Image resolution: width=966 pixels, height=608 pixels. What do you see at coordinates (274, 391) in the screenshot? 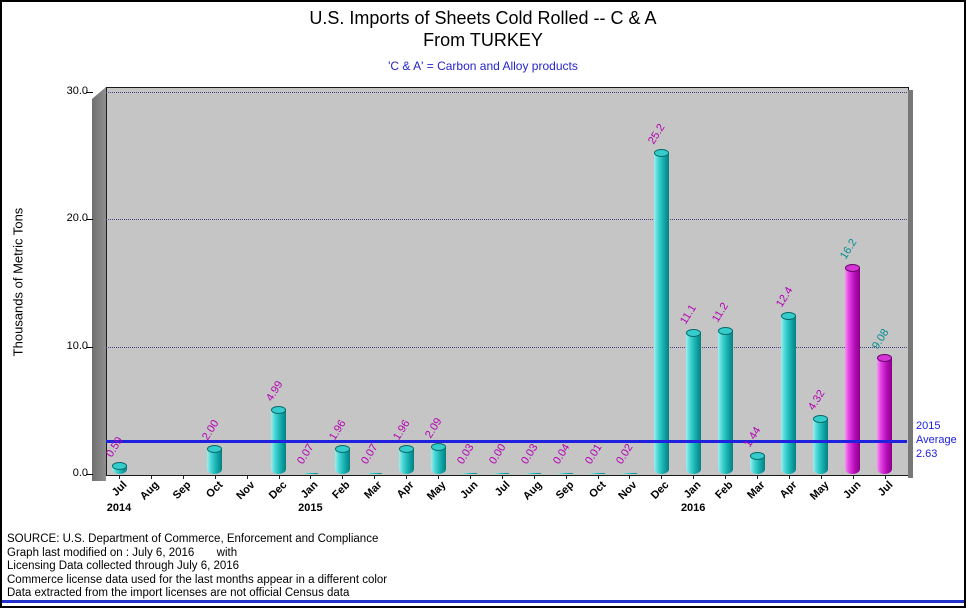
I see `bar-value-label: 4.99` at bounding box center [274, 391].